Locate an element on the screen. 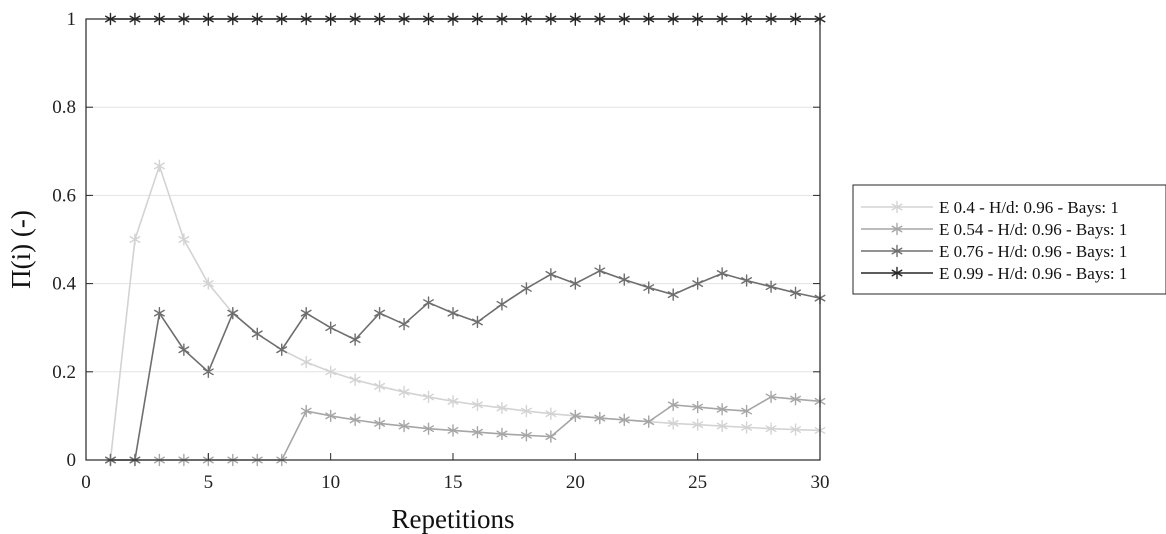 Image resolution: width=1166 pixels, height=534 pixels. x-tick-label: 0 is located at coordinates (86, 482).